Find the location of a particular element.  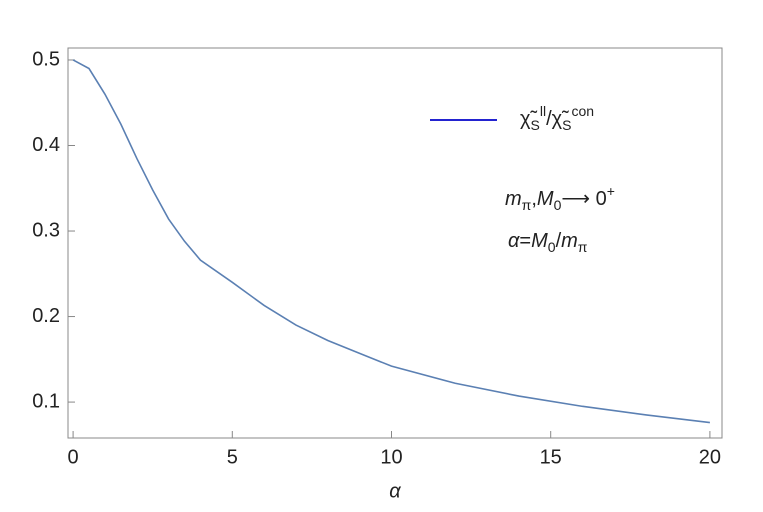

text-part: con is located at coordinates (582, 111).